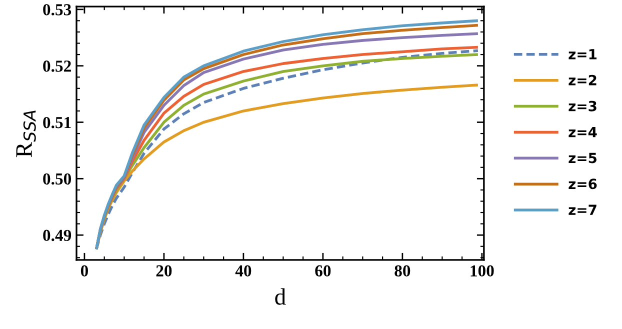  Describe the element at coordinates (57, 66) in the screenshot. I see `y-tick-label: 0.52` at that location.